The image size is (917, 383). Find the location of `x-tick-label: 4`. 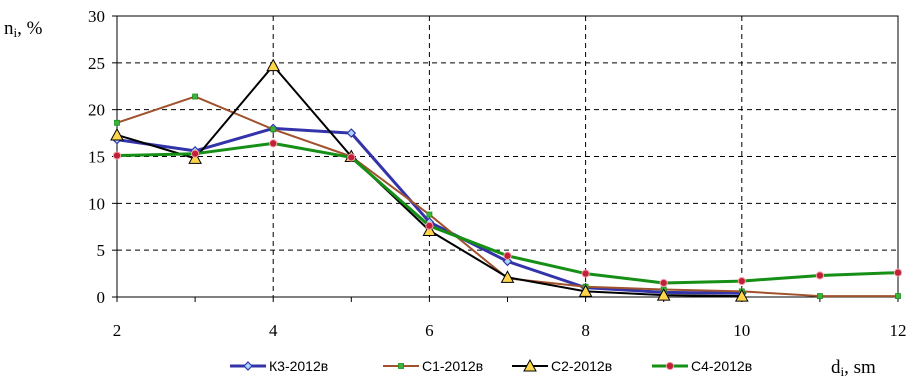

x-tick-label: 4 is located at coordinates (273, 330).